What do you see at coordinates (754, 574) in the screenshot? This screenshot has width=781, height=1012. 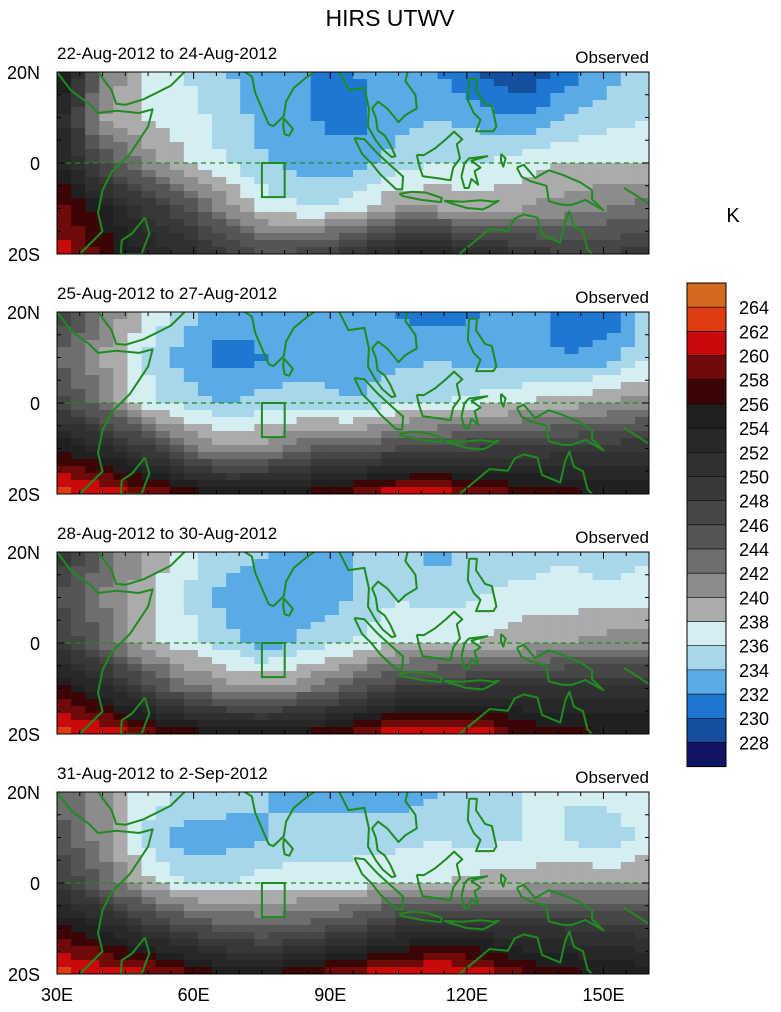 I see `colorbar-label: 242` at bounding box center [754, 574].